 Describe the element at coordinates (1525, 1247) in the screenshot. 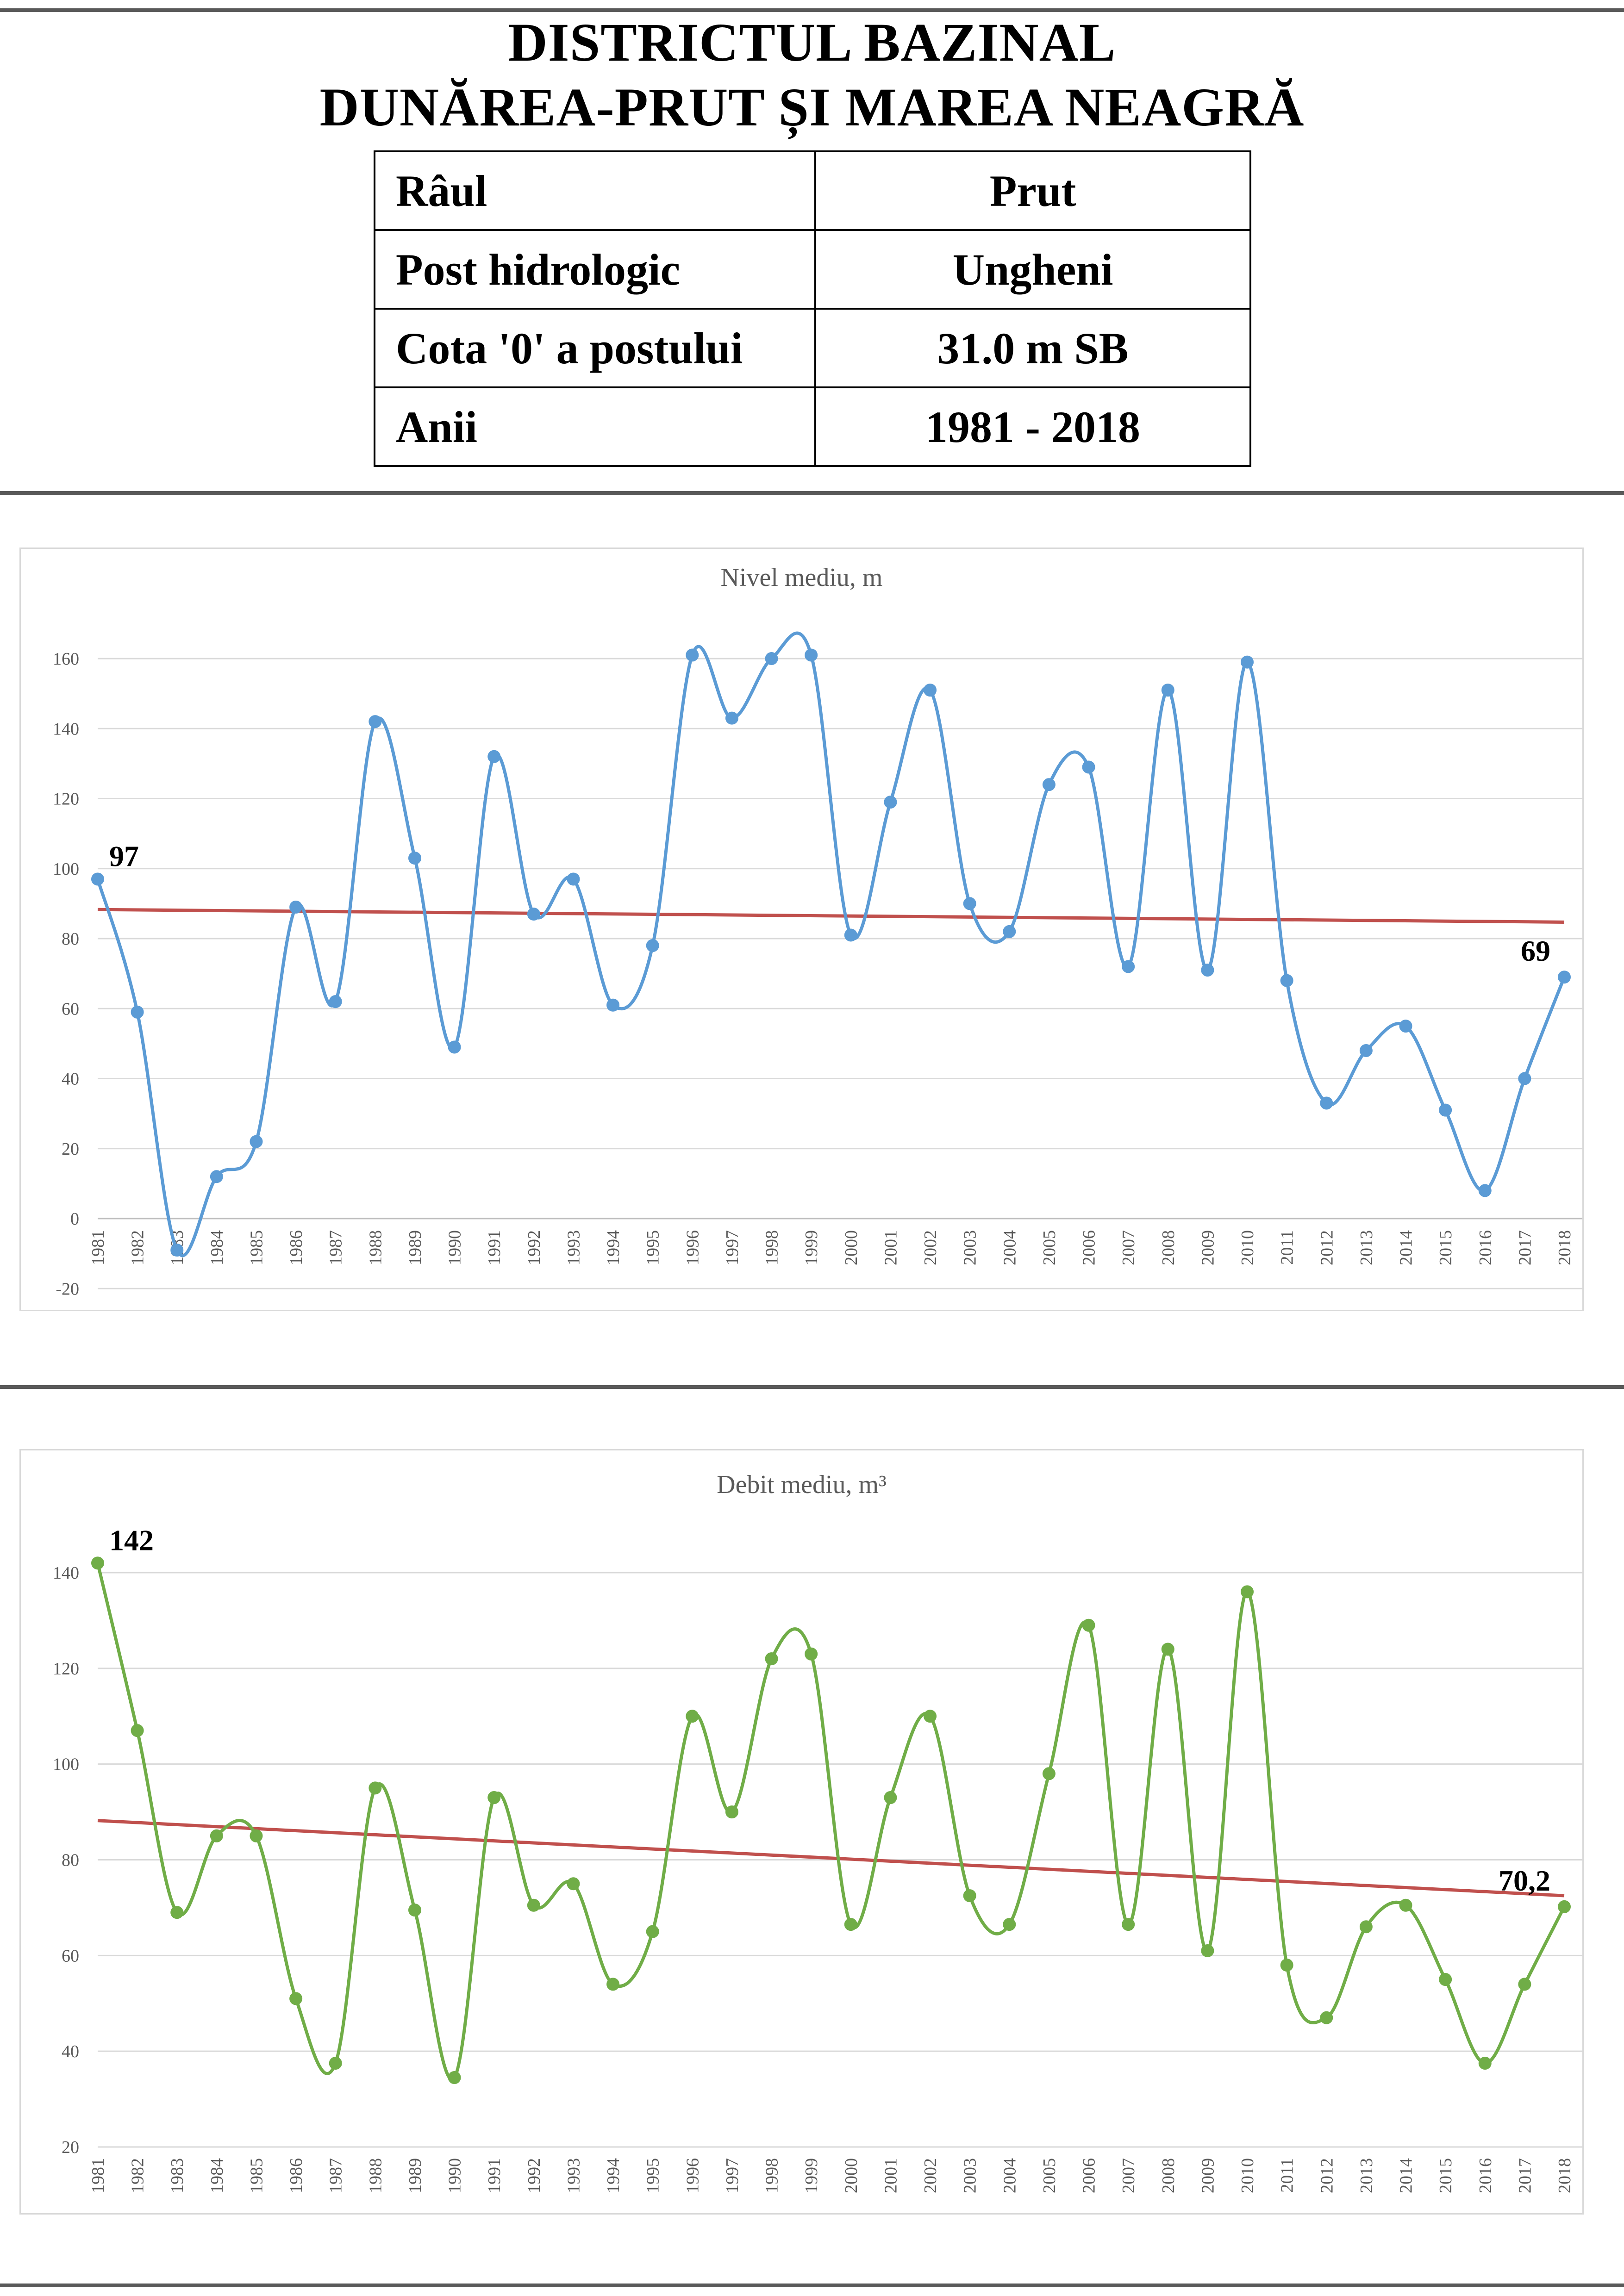

I see `x-tick-label: 2017` at that location.